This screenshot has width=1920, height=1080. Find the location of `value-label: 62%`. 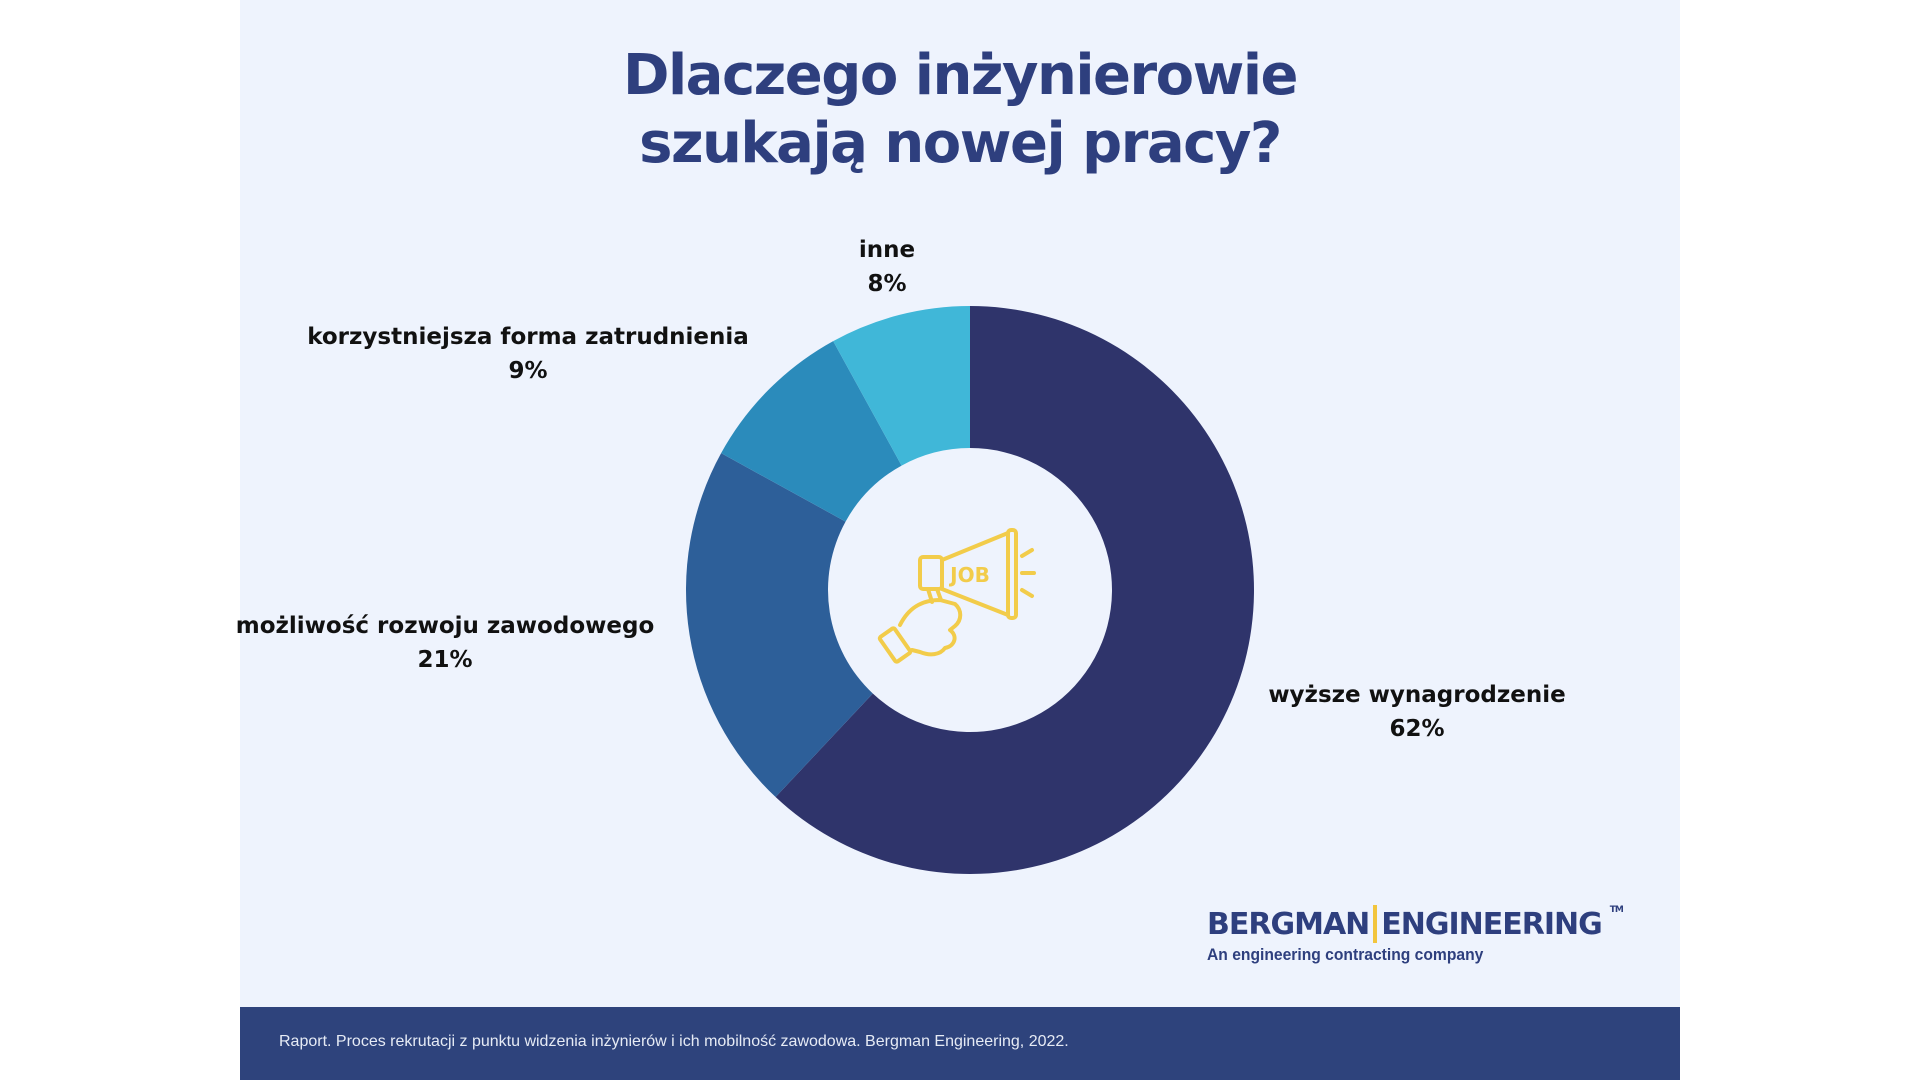

value-label: 62% is located at coordinates (1417, 729).